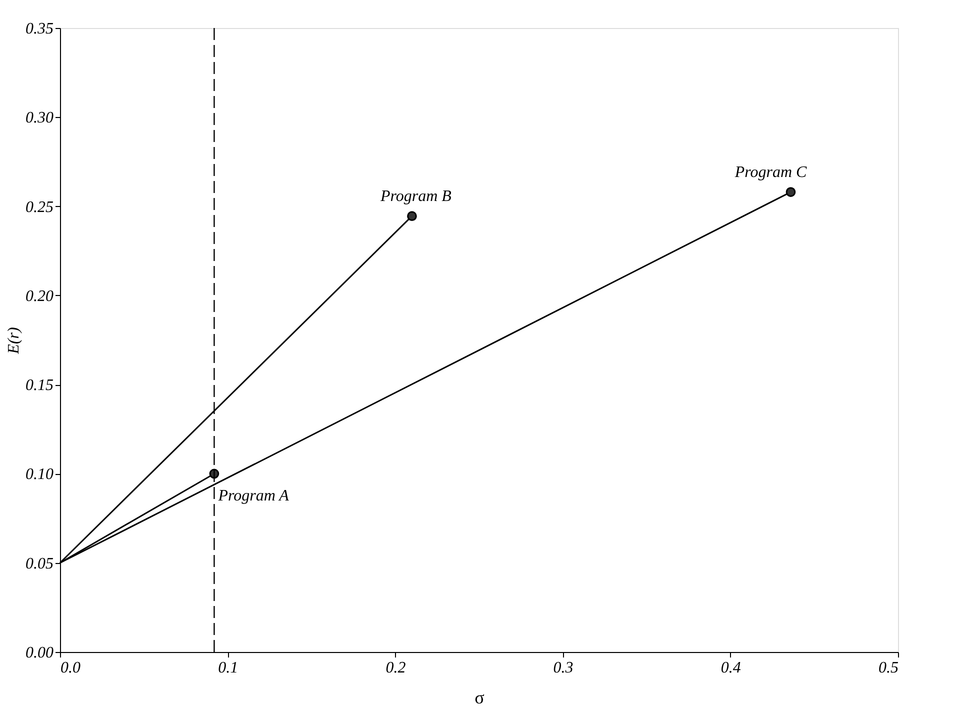 This screenshot has width=955, height=710. Describe the element at coordinates (415, 197) in the screenshot. I see `annotation: Program B` at that location.